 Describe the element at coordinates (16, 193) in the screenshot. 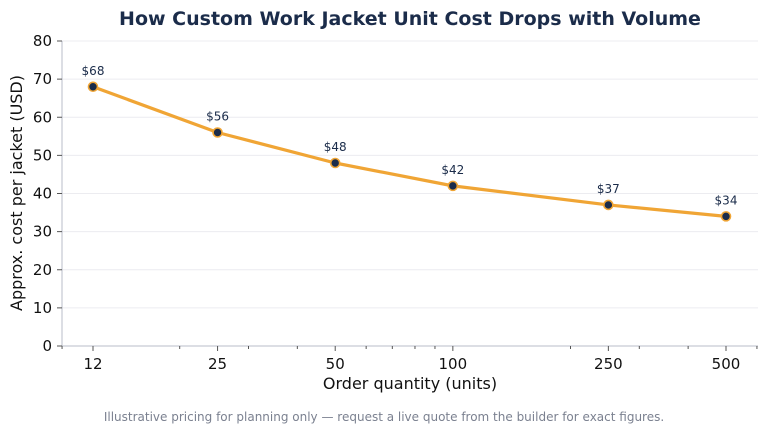

I see `y-axis-label: Approx. cost per jacket (USD)` at that location.